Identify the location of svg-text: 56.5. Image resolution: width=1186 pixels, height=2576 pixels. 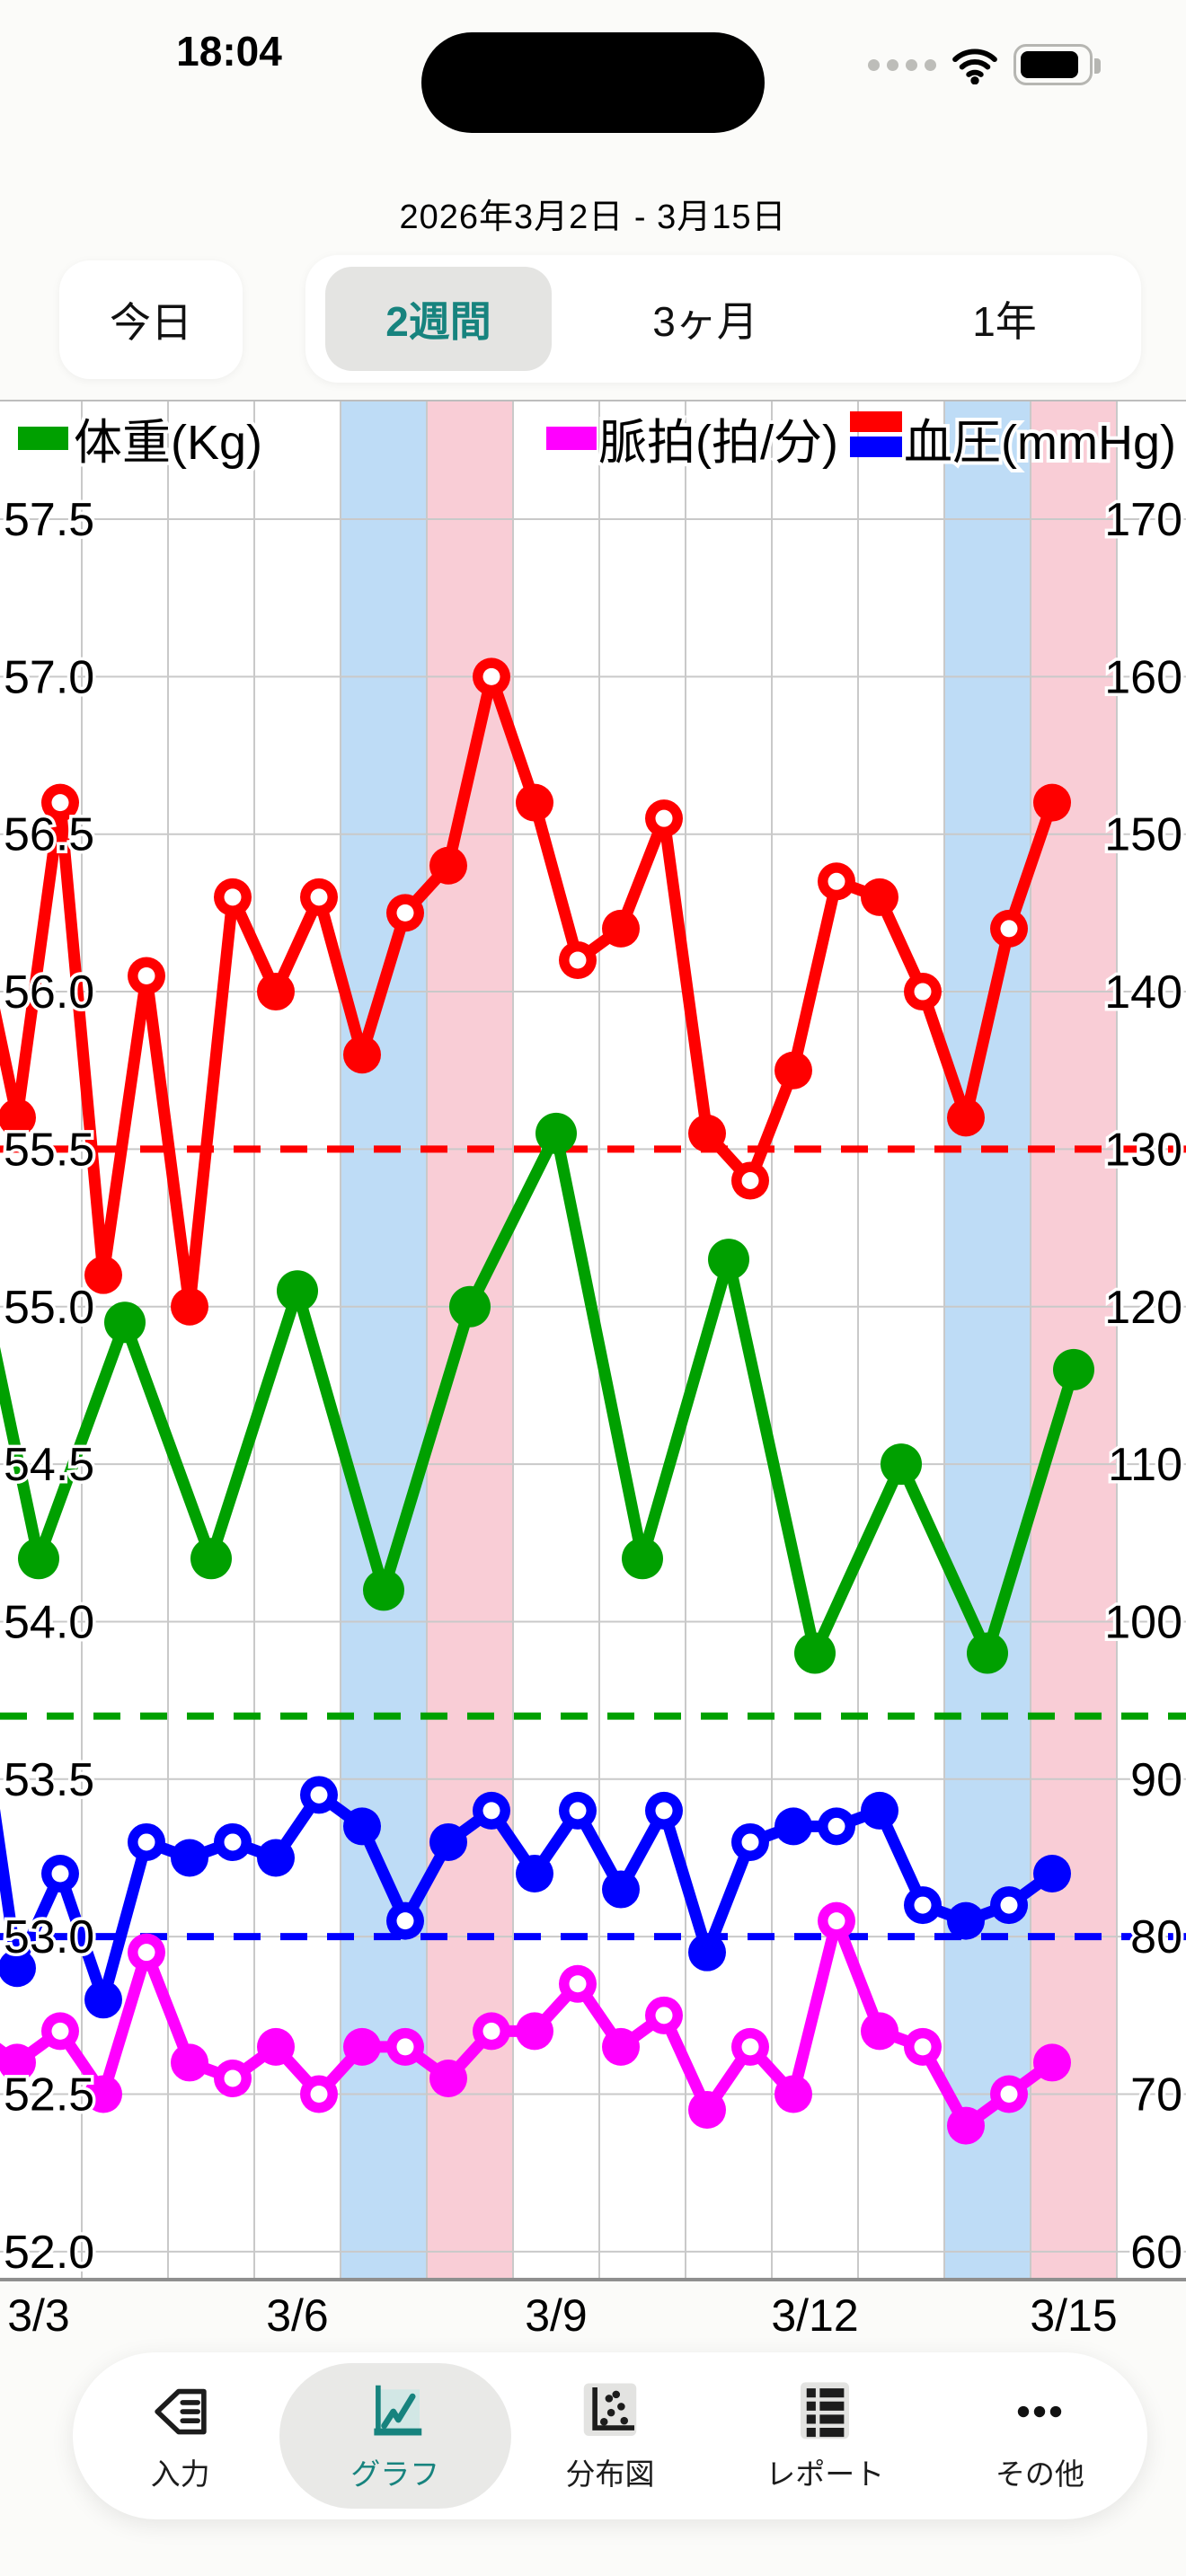
(49, 835).